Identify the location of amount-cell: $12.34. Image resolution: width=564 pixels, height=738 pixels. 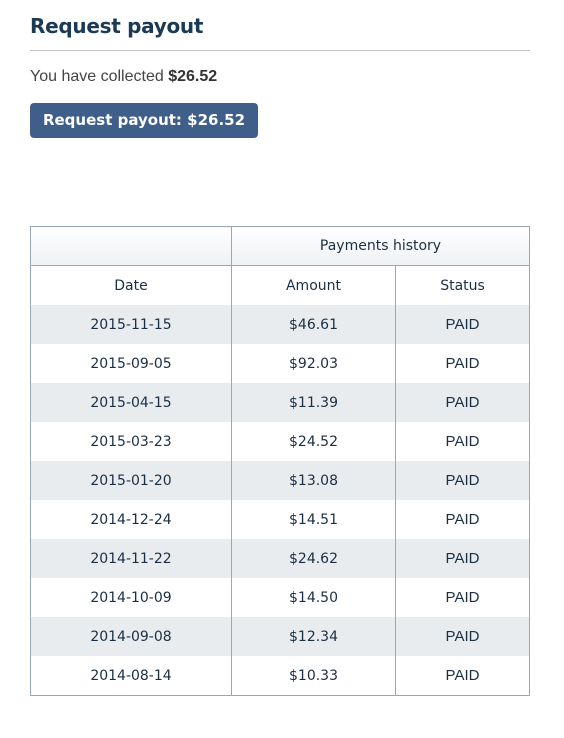
(313, 636).